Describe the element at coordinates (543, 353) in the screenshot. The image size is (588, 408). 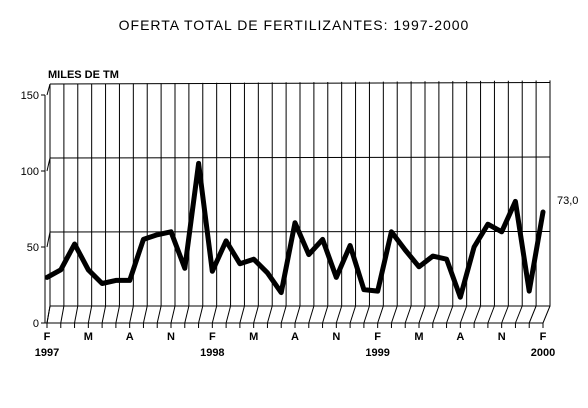
I see `x-tick-year-label: 2000` at that location.